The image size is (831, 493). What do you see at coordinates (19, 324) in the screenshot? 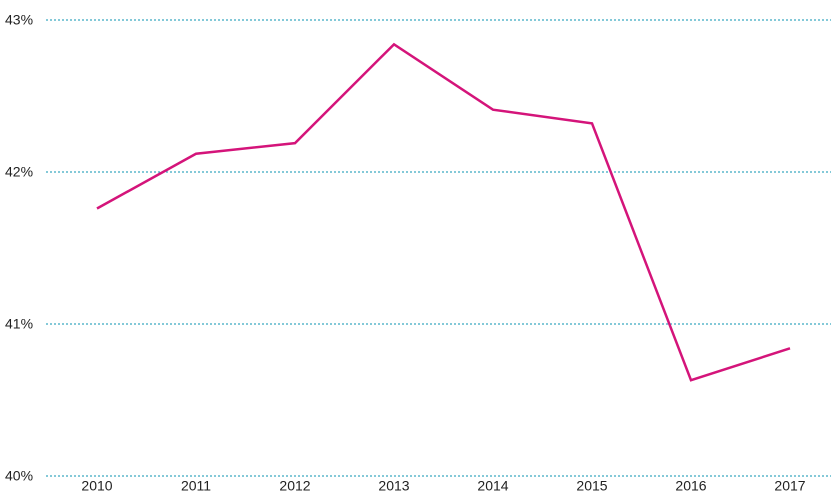
I see `y-tick-label: 41%` at bounding box center [19, 324].